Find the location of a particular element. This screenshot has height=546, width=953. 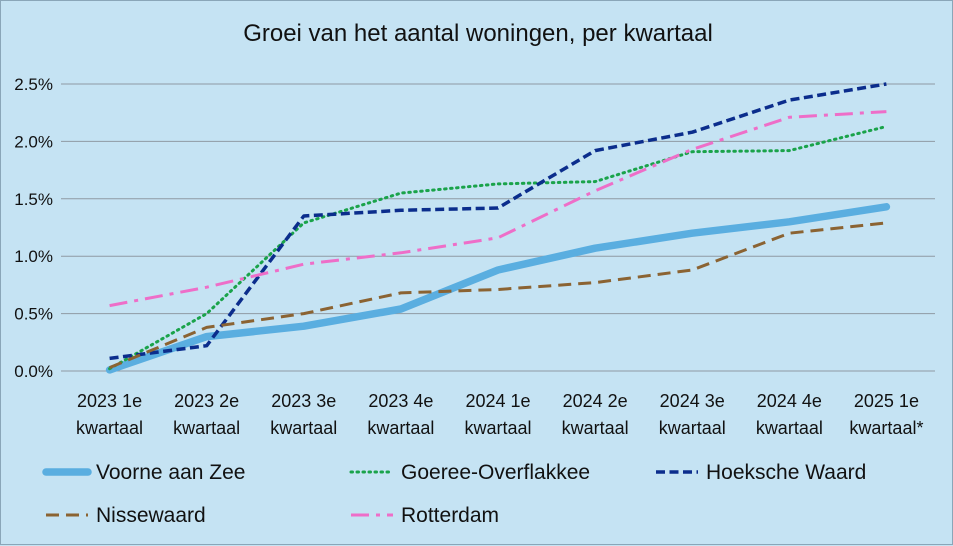

x-tick-label: 2023 3e is located at coordinates (303, 401).